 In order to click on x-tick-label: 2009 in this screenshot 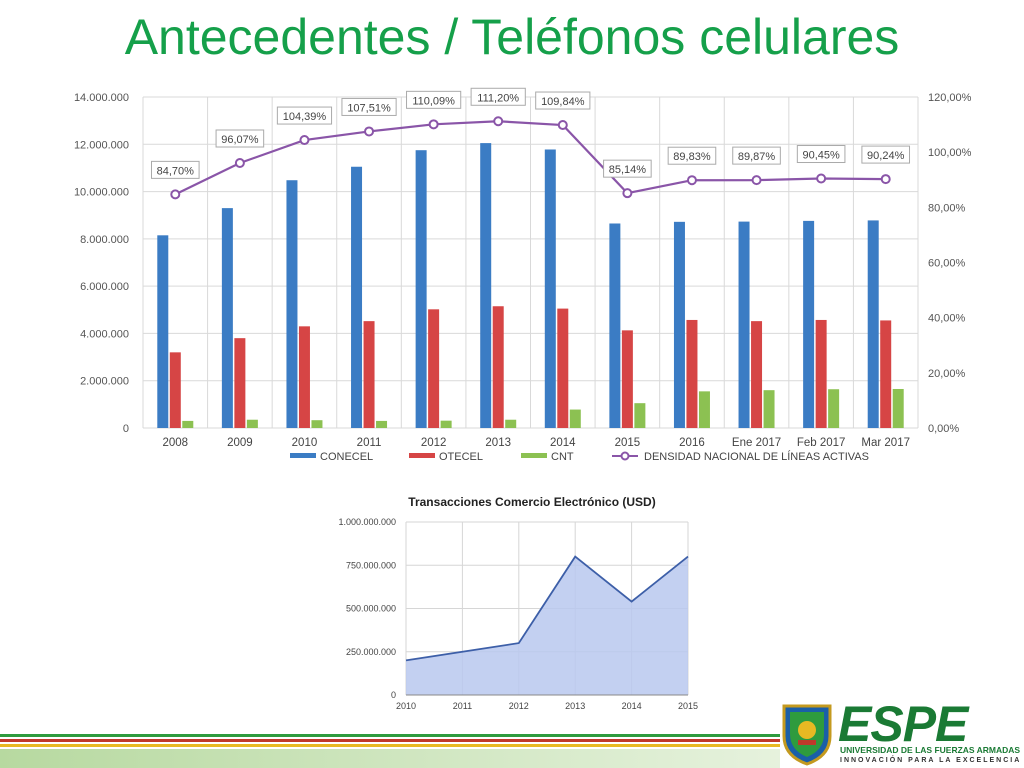, I will do `click(240, 443)`.